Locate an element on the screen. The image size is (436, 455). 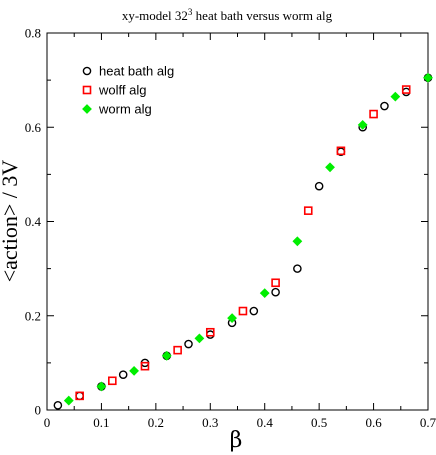
legend-label-heat-bath-alg: heat bath alg is located at coordinates (136, 71).